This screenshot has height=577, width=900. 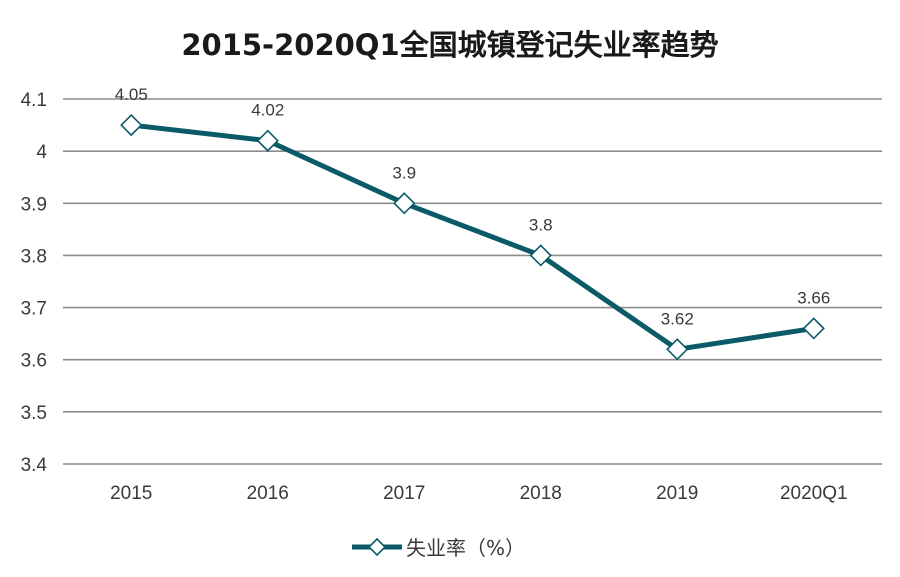 I want to click on y-tick-label: 3.7, so click(x=34, y=309).